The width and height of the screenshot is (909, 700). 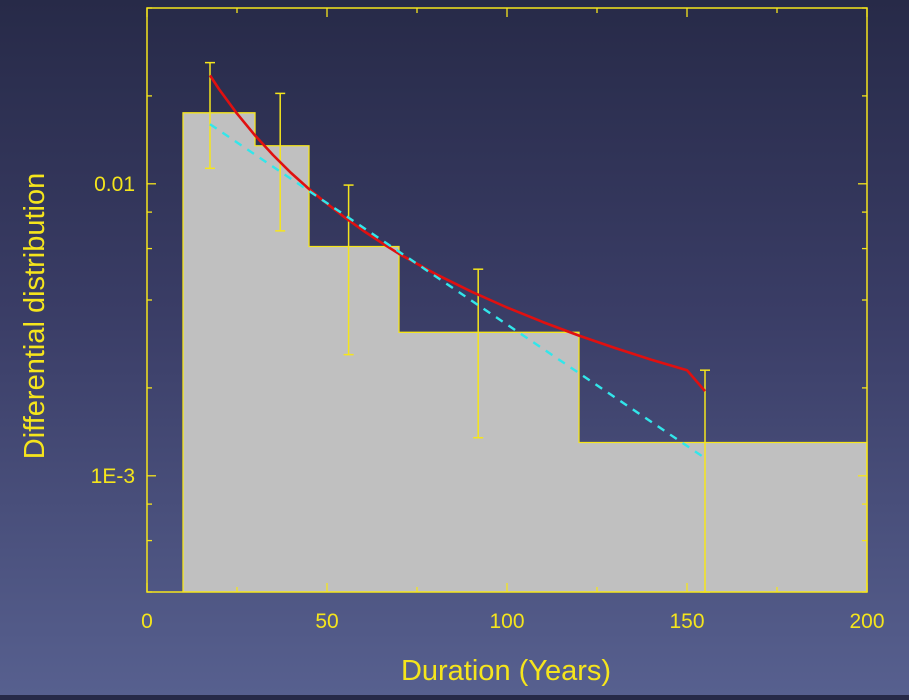 I want to click on y-tick-label: 1E-3, so click(x=113, y=476).